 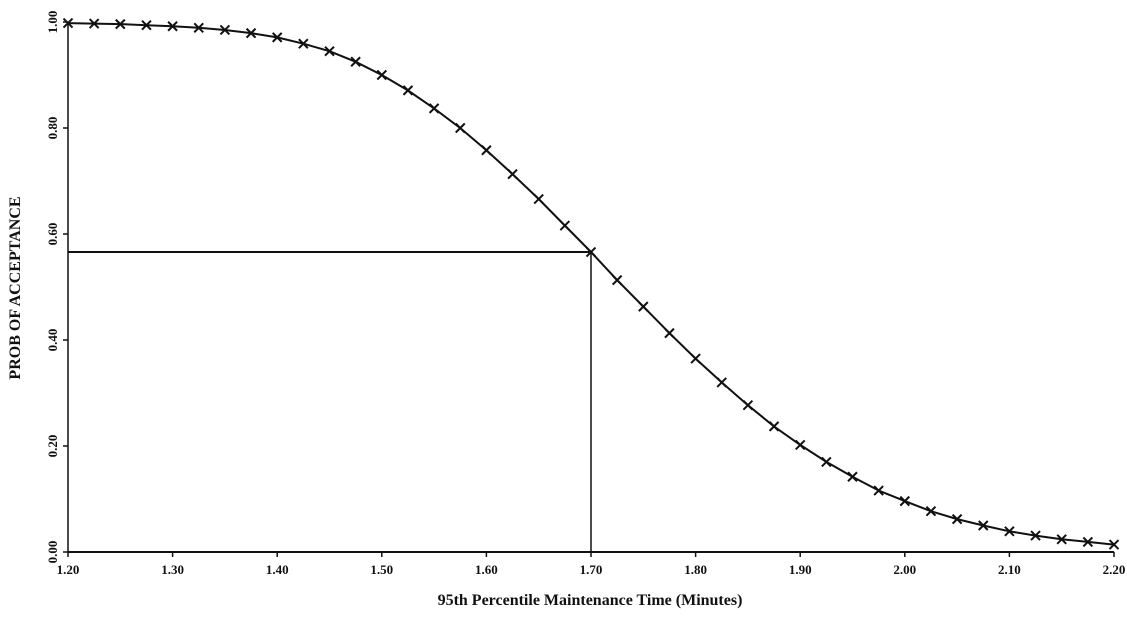 What do you see at coordinates (1114, 569) in the screenshot?
I see `x-tick-label: 2.20` at bounding box center [1114, 569].